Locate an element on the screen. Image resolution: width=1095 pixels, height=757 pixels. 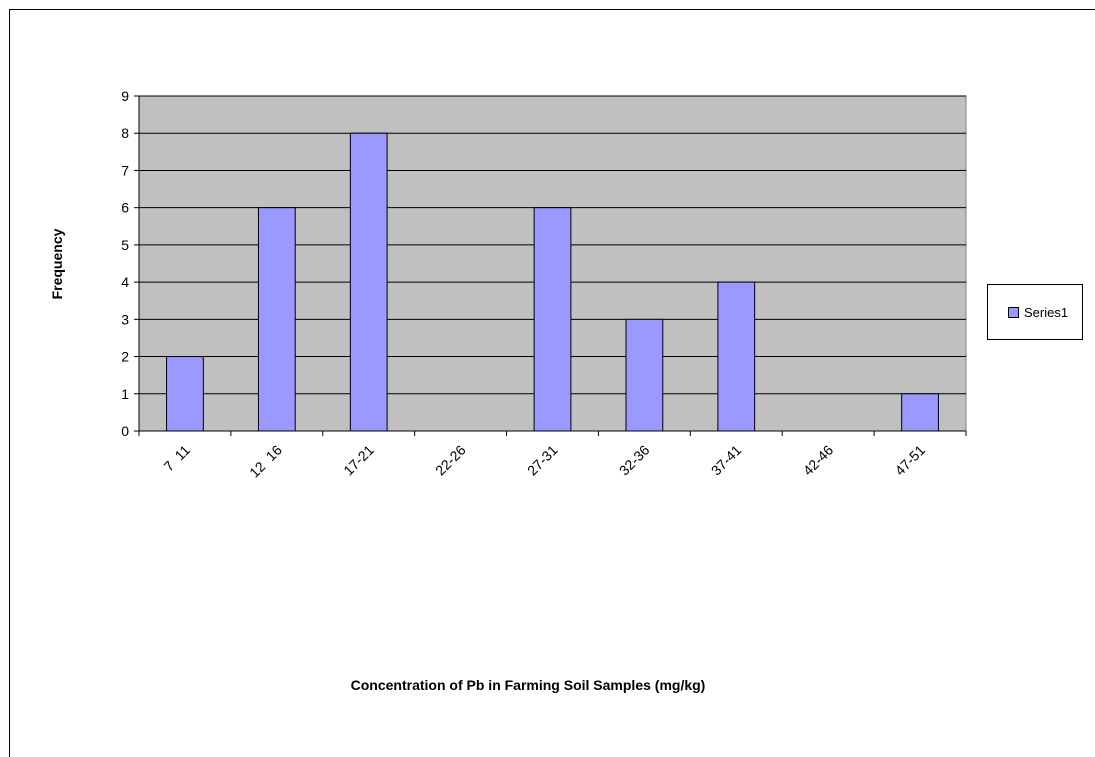
y-tick-label: 2 is located at coordinates (125, 357).